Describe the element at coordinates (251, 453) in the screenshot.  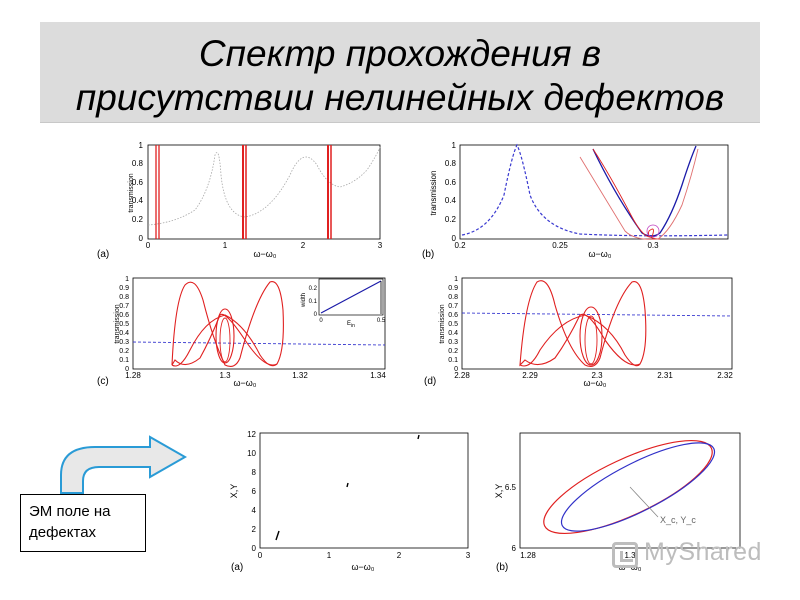
I see `panel-e-ytick-5: 10` at that location.